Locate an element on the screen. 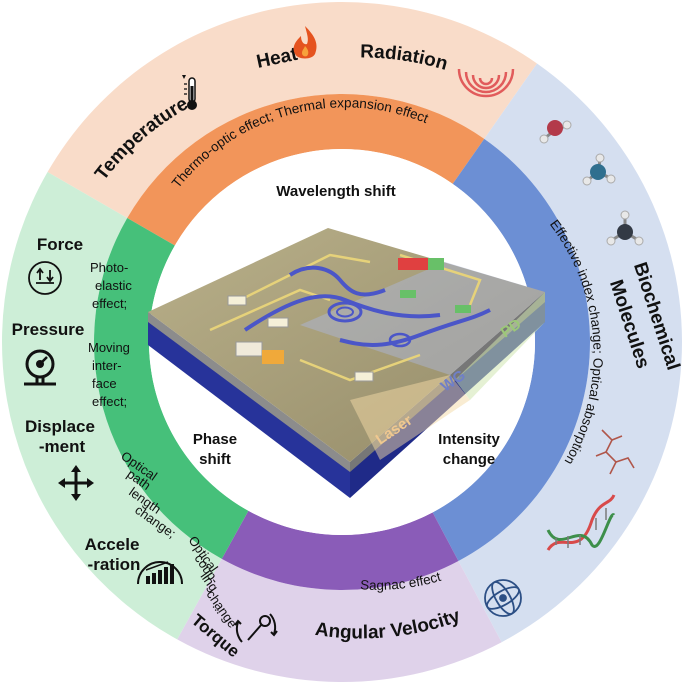  displacement-label-line1: Displace is located at coordinates (60, 426).